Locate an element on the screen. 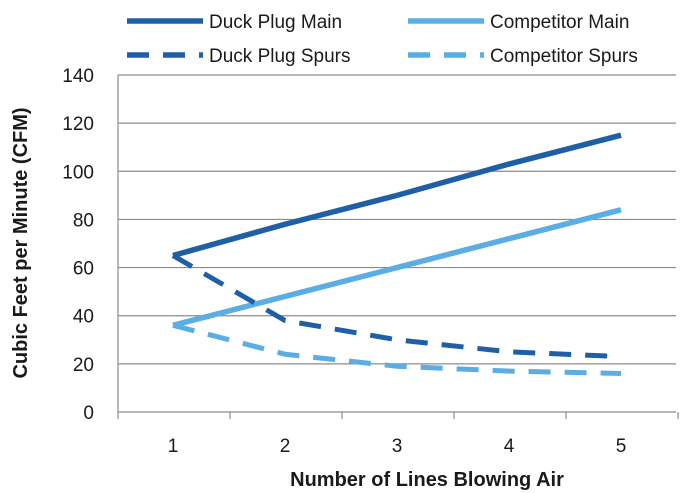  y-tick-label-120: 120 is located at coordinates (78, 124).